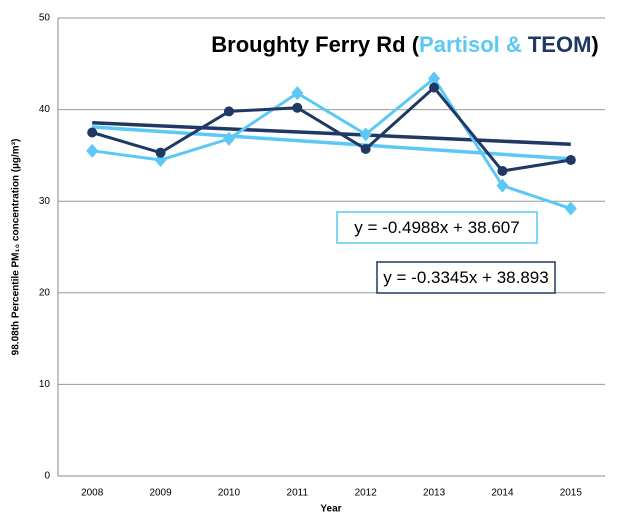 The height and width of the screenshot is (516, 620). Describe the element at coordinates (470, 44) in the screenshot. I see `title-part: Partisol &` at that location.